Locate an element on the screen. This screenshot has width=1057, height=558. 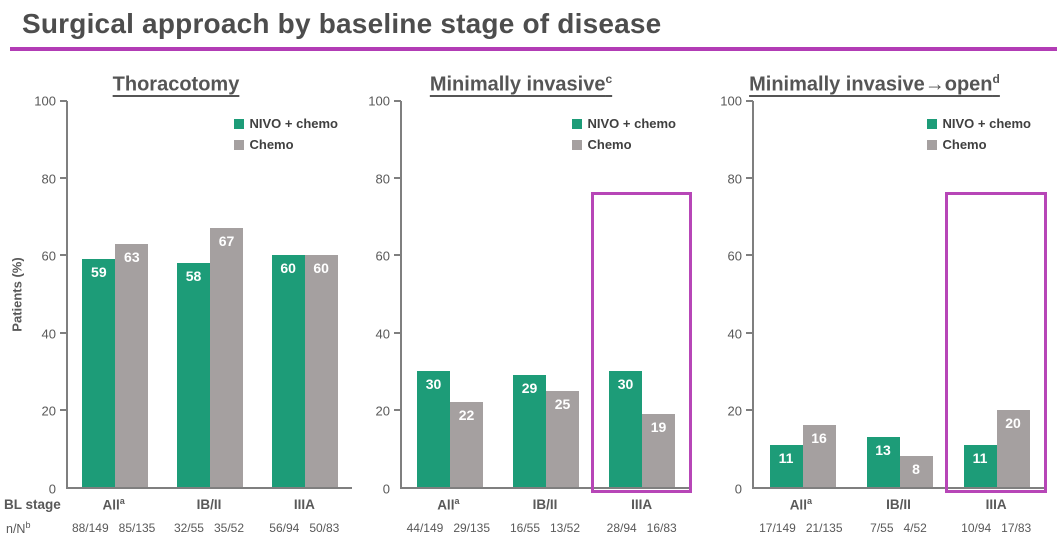
bar-chemo: 8 is located at coordinates (916, 471).